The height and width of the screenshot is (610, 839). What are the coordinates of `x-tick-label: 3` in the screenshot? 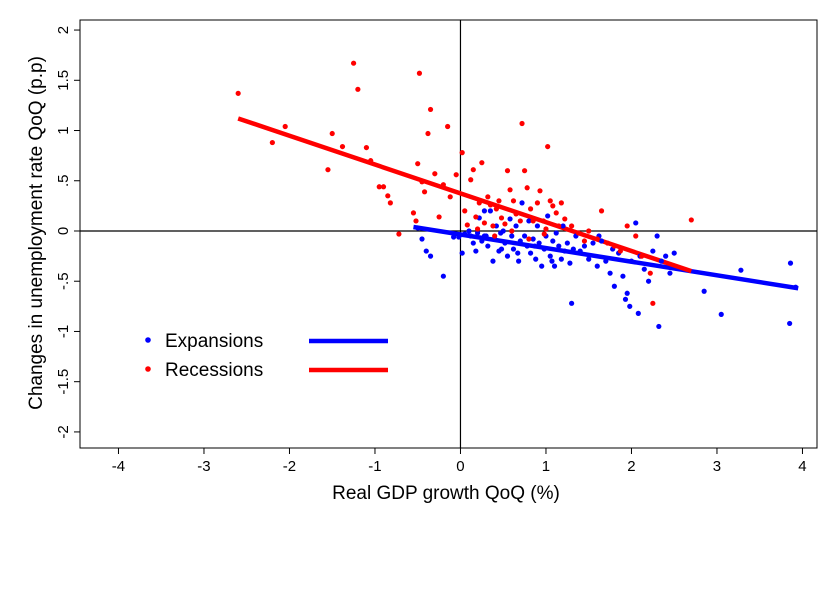 It's located at (717, 466).